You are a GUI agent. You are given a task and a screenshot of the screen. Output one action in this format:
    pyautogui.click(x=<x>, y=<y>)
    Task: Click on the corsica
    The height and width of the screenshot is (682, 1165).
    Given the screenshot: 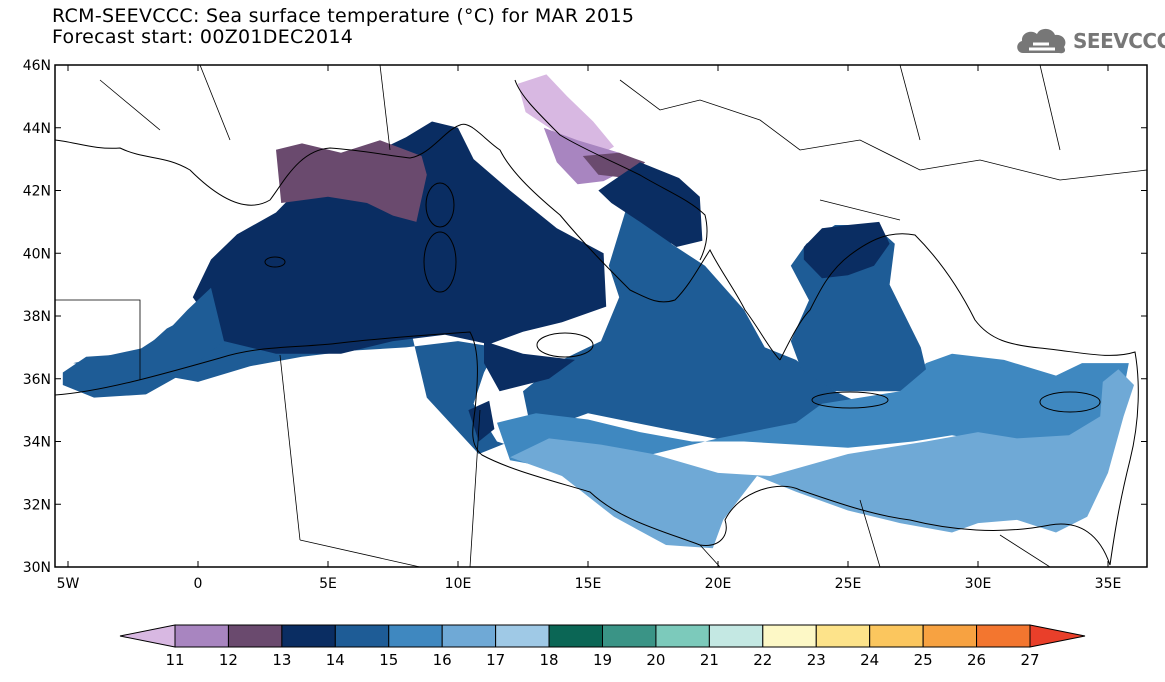 What is the action you would take?
    pyautogui.click(x=440, y=205)
    